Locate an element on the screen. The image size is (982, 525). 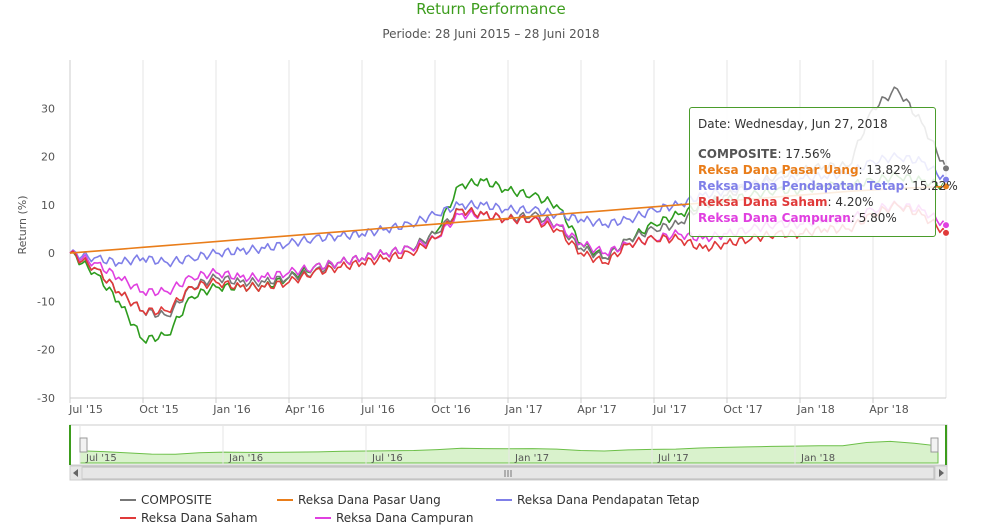
y-axis-ticks: -30 -20 -10 0 10 20 30 is located at coordinates (46, 253).